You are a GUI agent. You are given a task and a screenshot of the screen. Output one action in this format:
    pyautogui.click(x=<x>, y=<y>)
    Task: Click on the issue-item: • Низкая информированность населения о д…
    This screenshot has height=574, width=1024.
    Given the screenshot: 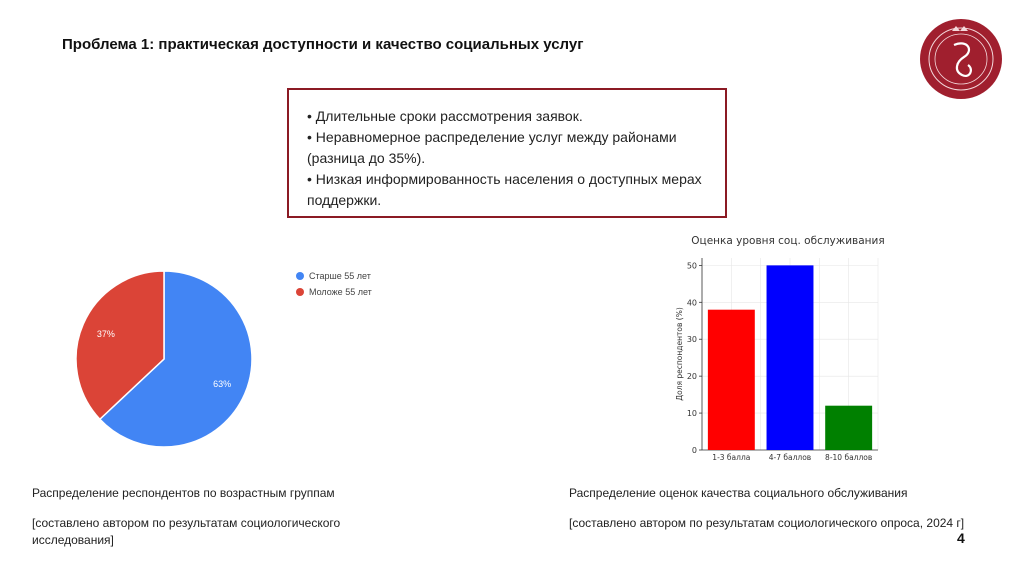 What is the action you would take?
    pyautogui.click(x=504, y=189)
    